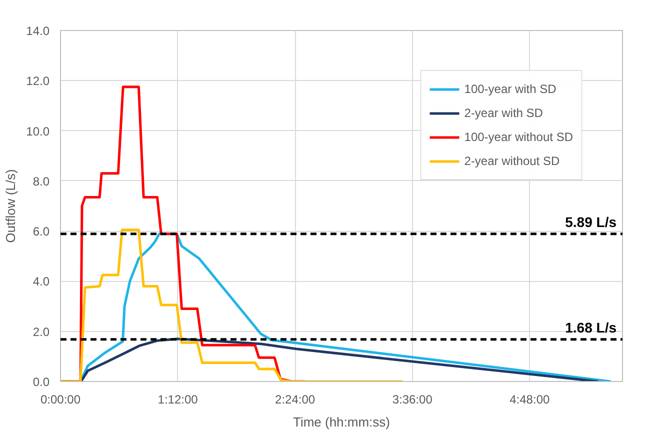 This screenshot has width=652, height=432. What do you see at coordinates (41, 181) in the screenshot?
I see `y-tick-label: 8.0` at bounding box center [41, 181].